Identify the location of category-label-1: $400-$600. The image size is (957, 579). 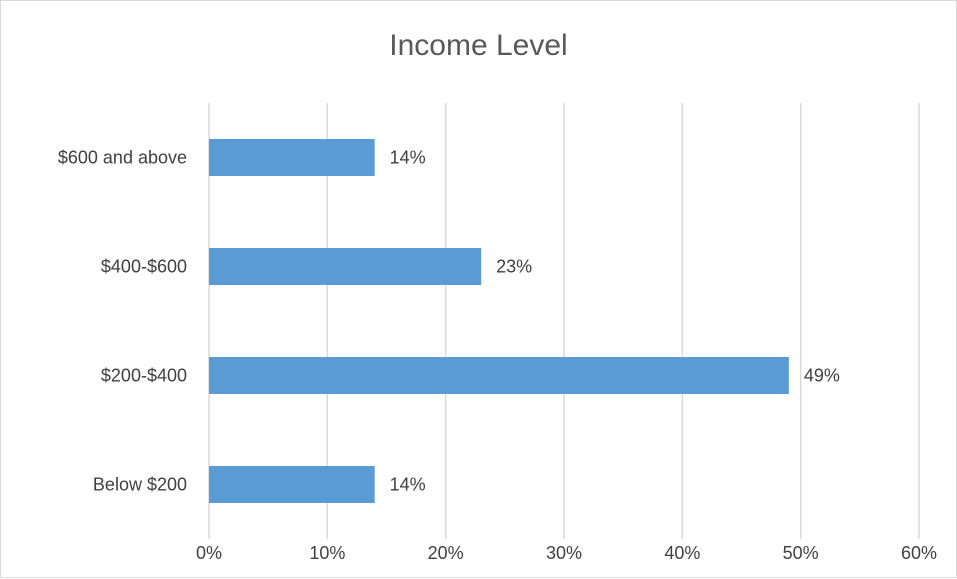
(144, 267).